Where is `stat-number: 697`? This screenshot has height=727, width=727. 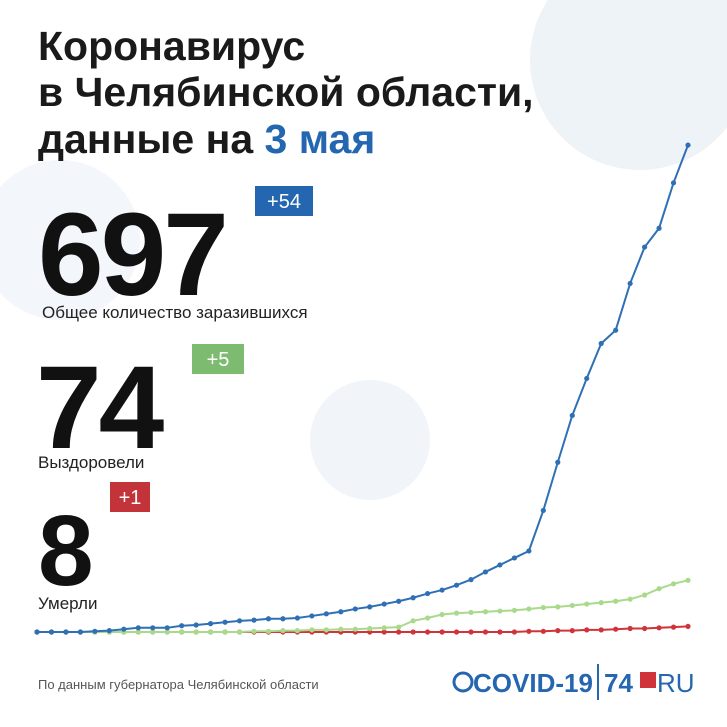
stat-number: 697 is located at coordinates (132, 255).